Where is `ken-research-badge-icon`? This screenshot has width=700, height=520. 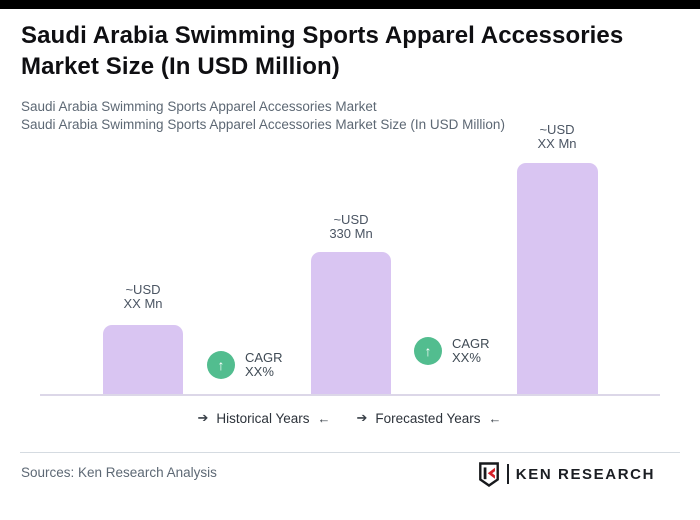
ken-research-badge-icon is located at coordinates (488, 474).